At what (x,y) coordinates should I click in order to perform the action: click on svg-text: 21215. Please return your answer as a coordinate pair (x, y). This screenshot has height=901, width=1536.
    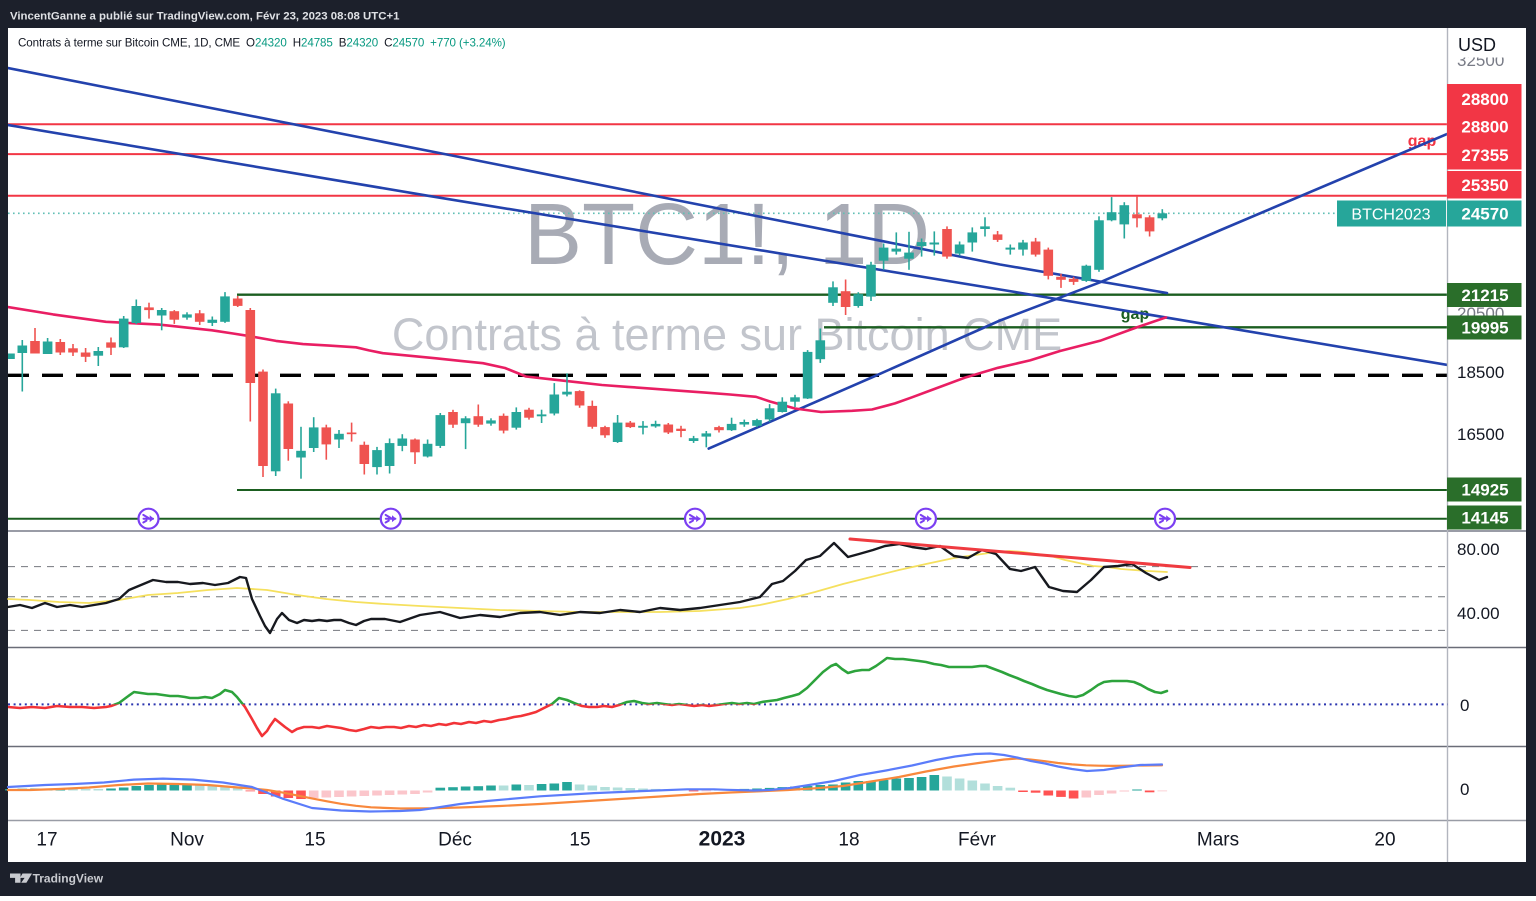
    Looking at the image, I should click on (1484, 295).